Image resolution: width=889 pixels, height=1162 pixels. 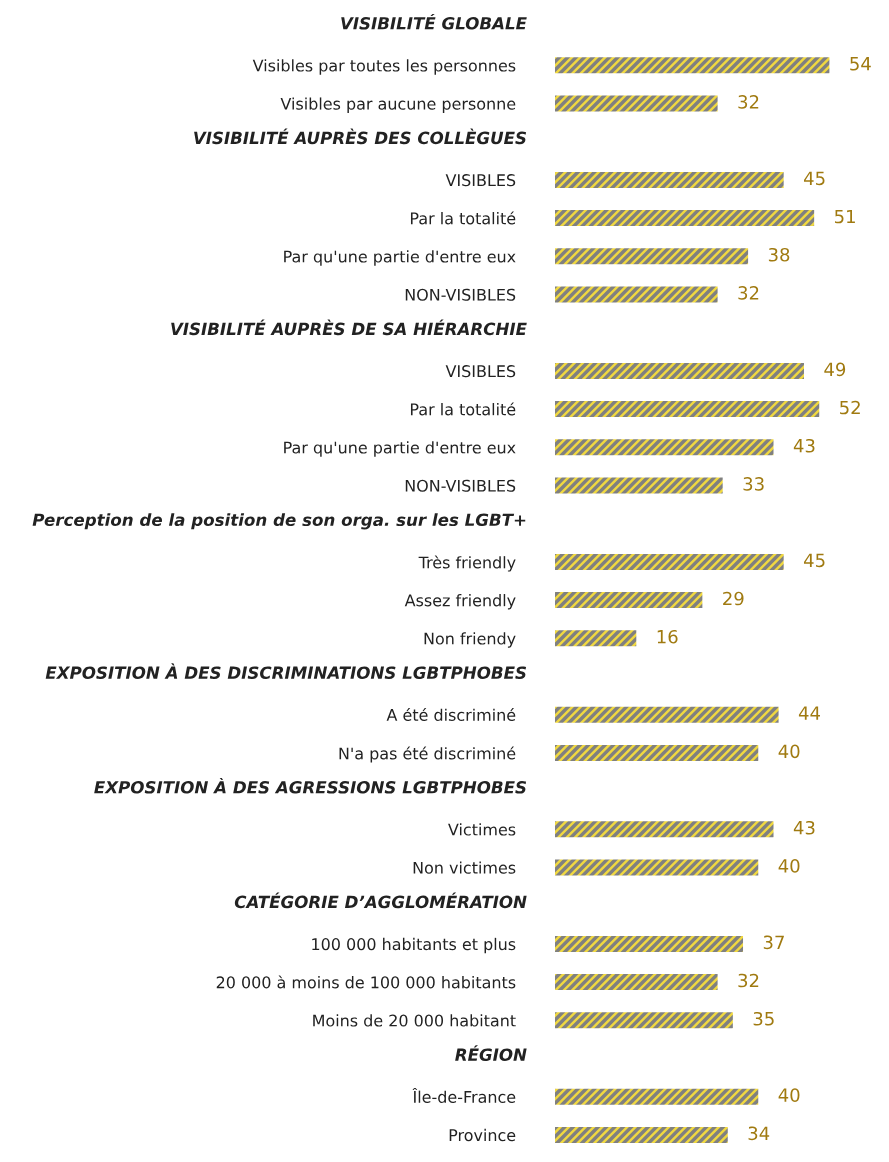 What do you see at coordinates (759, 1133) in the screenshot?
I see `data-label: 34` at bounding box center [759, 1133].